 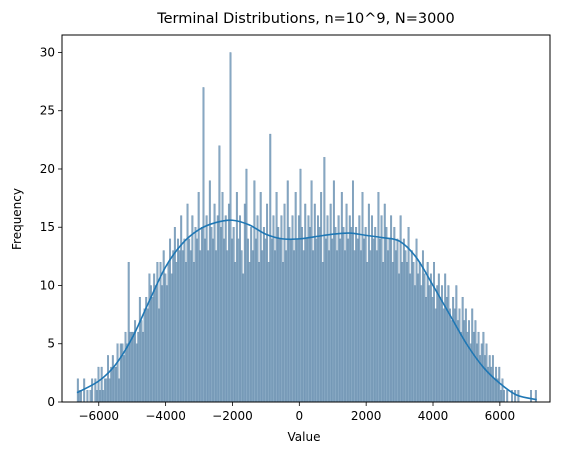 What do you see at coordinates (232, 416) in the screenshot?
I see `x-tick-label: −2000` at bounding box center [232, 416].